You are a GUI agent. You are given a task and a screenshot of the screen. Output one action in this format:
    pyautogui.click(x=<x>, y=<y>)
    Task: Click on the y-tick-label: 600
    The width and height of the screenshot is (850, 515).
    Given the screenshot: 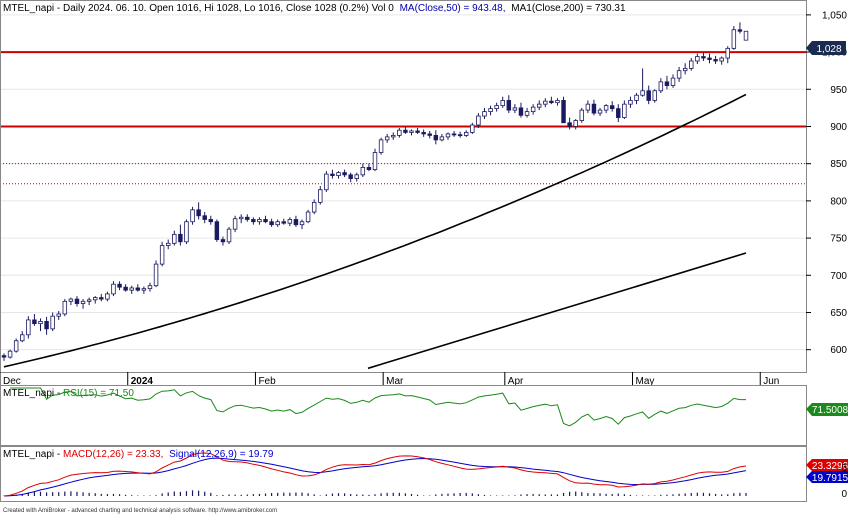 What is the action you would take?
    pyautogui.click(x=838, y=350)
    